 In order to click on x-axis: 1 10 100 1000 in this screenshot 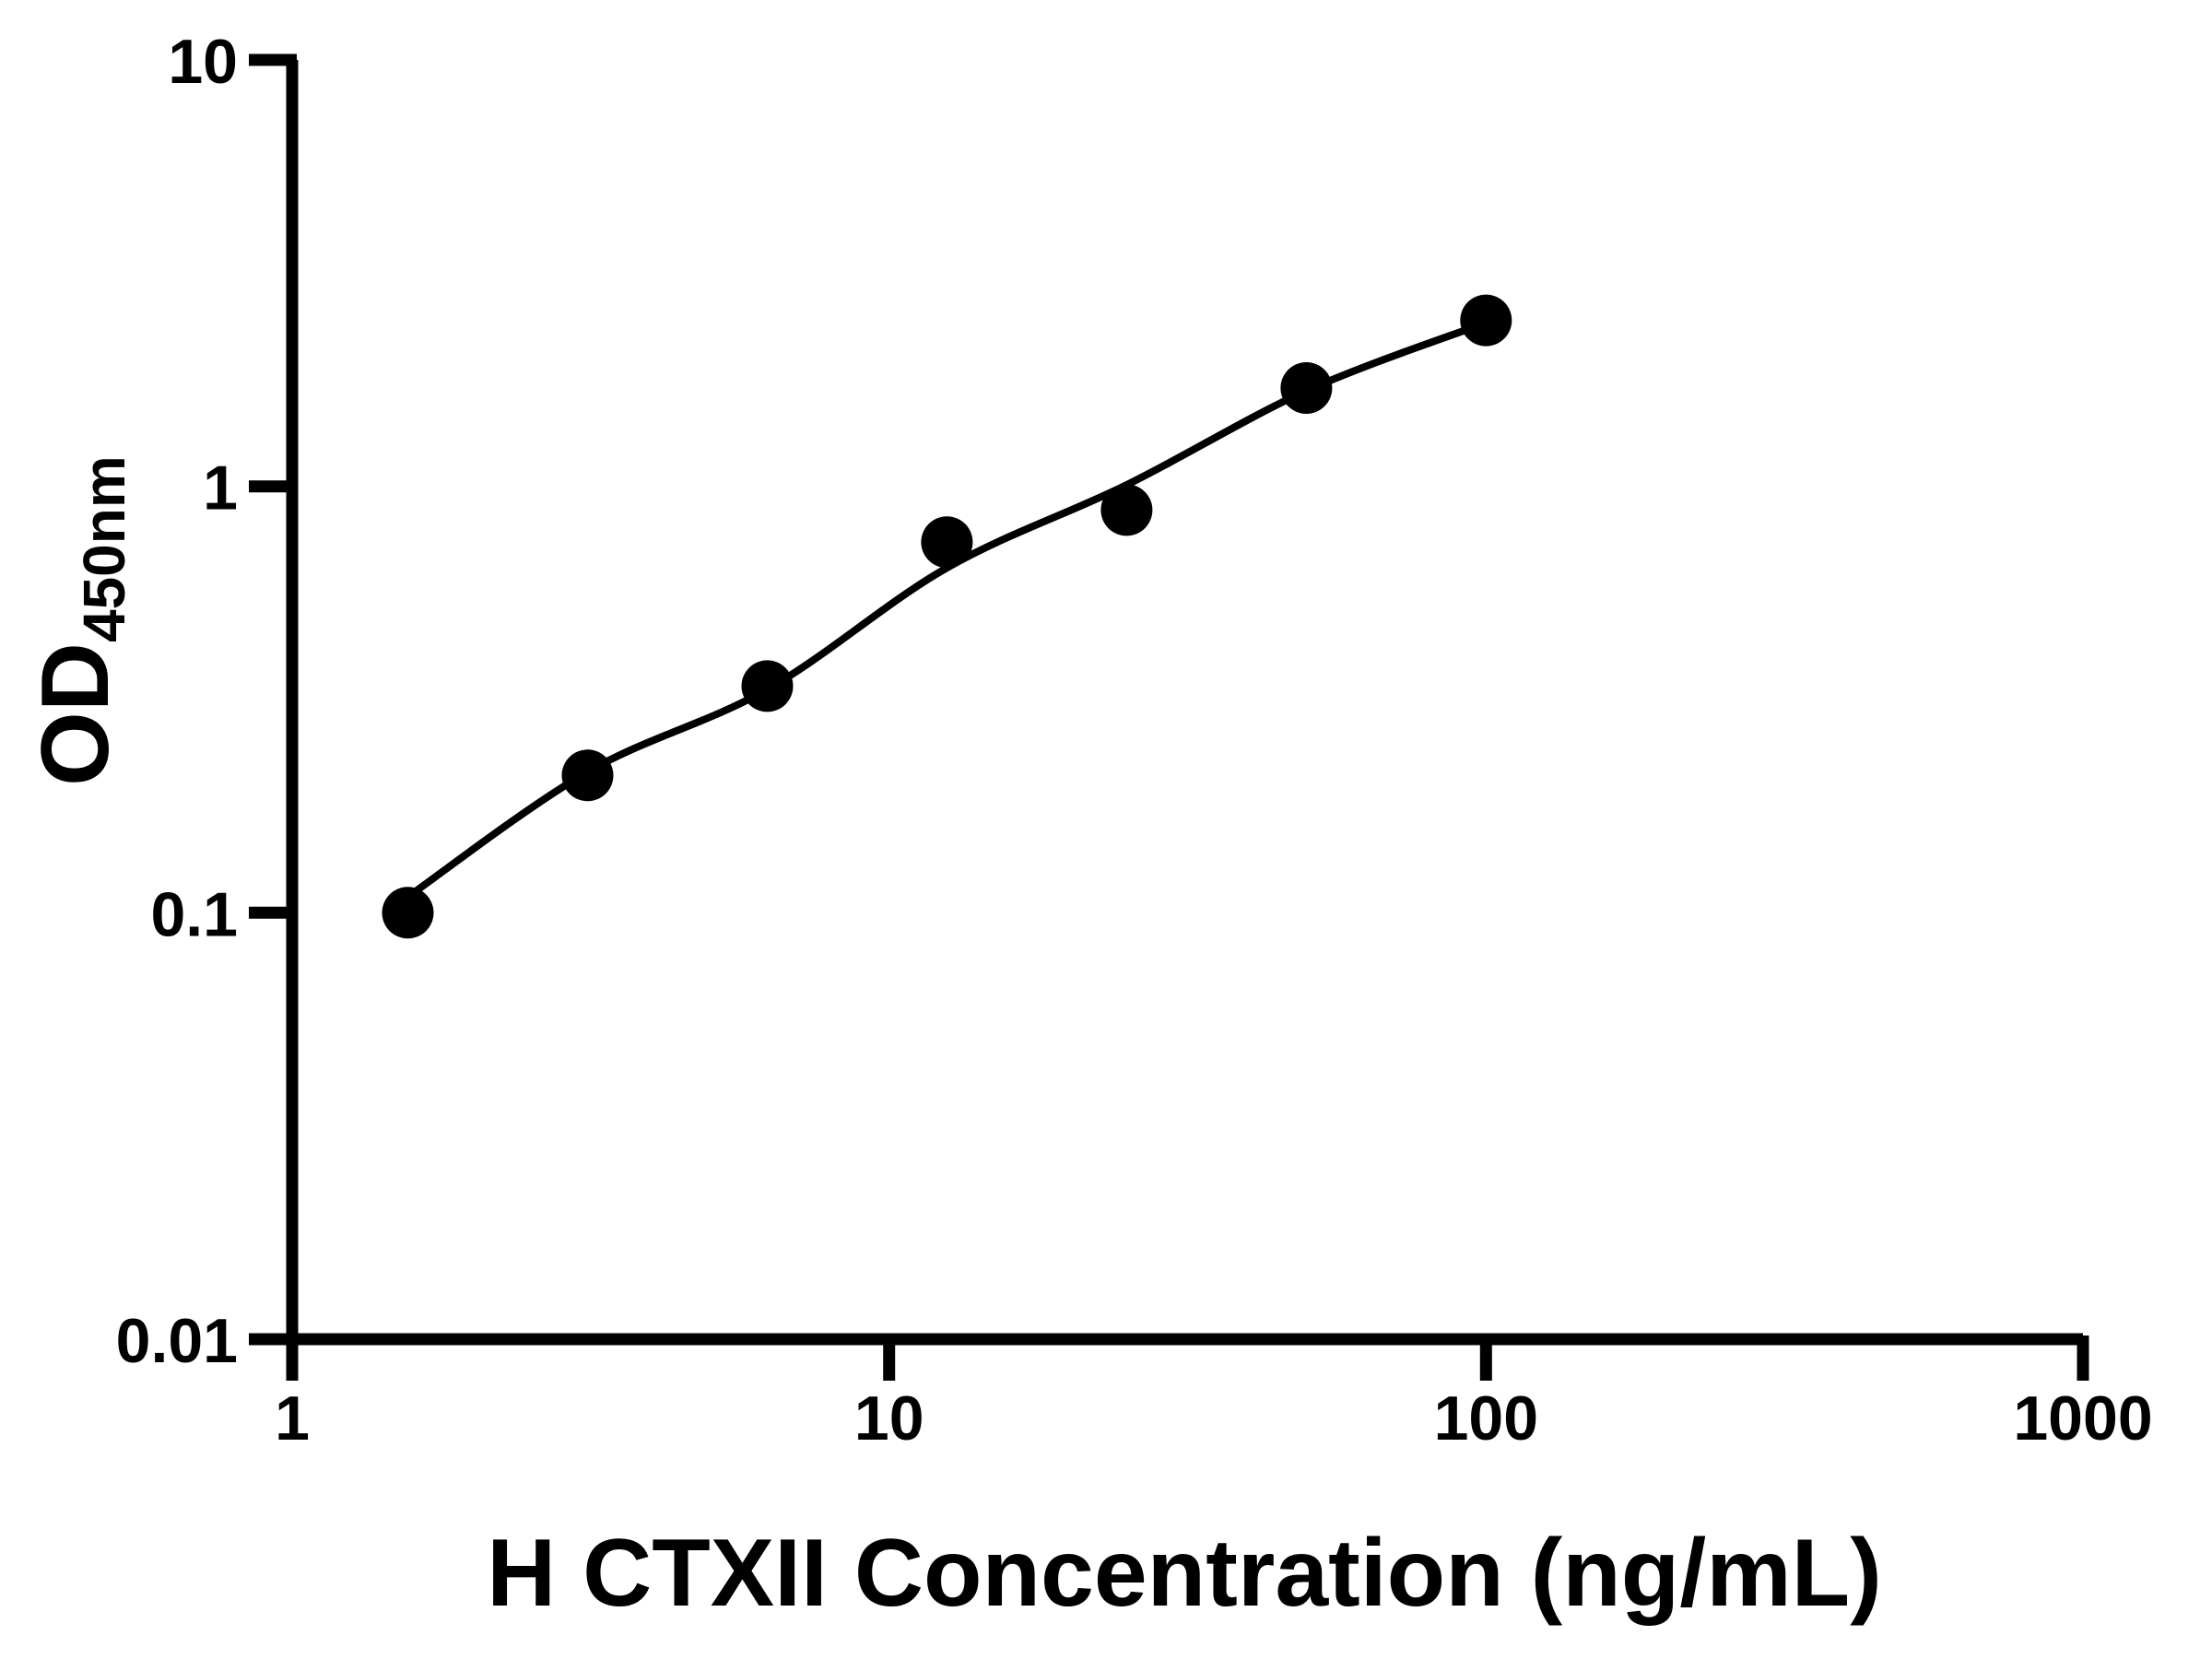, I will do `click(1214, 1393)`.